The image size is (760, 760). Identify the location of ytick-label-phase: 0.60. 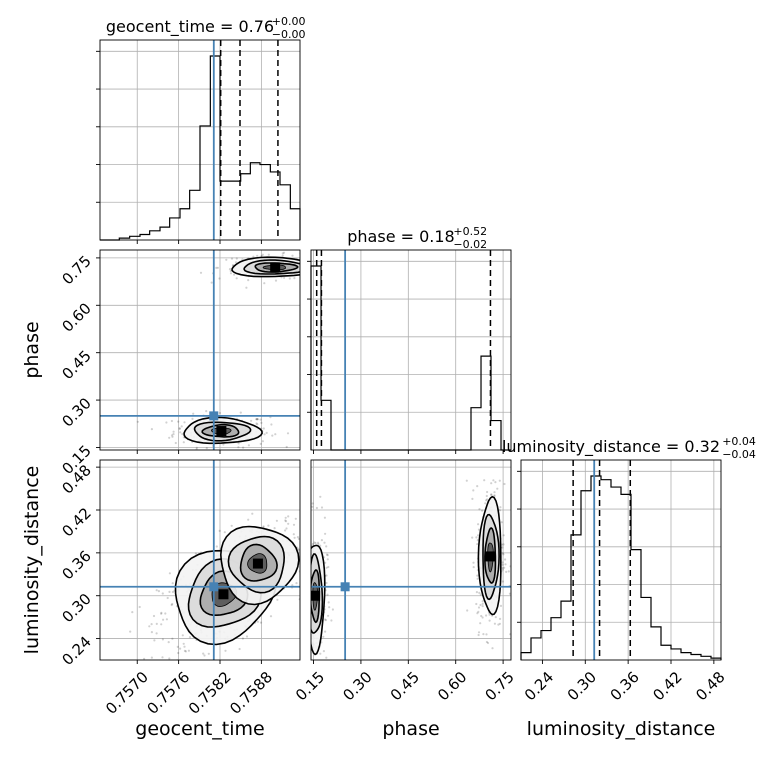
(76, 317).